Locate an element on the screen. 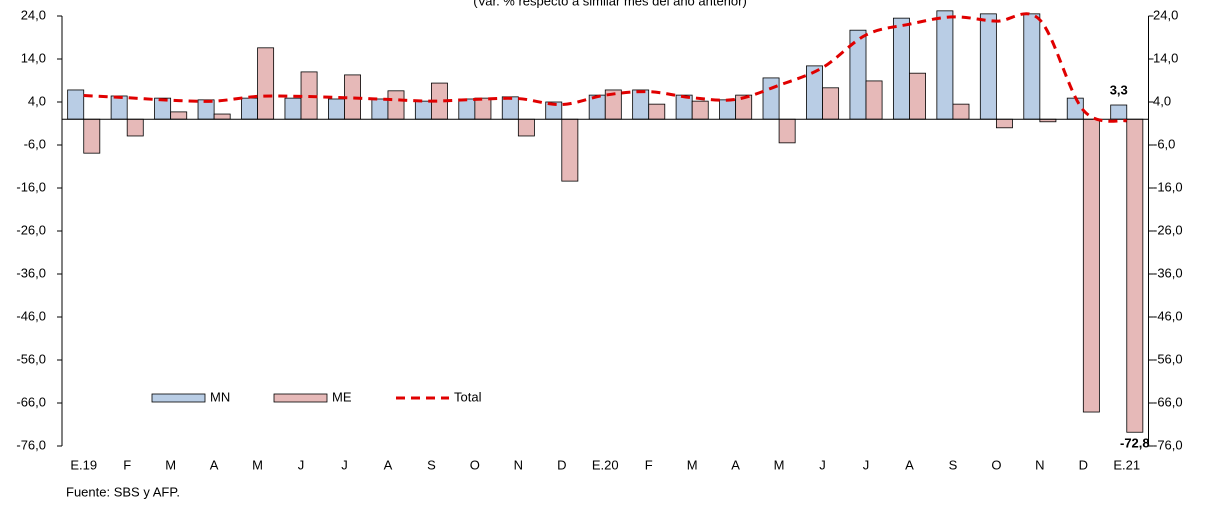 Image resolution: width=1213 pixels, height=509 pixels. y2-tick-label: -76,0 is located at coordinates (1168, 444).